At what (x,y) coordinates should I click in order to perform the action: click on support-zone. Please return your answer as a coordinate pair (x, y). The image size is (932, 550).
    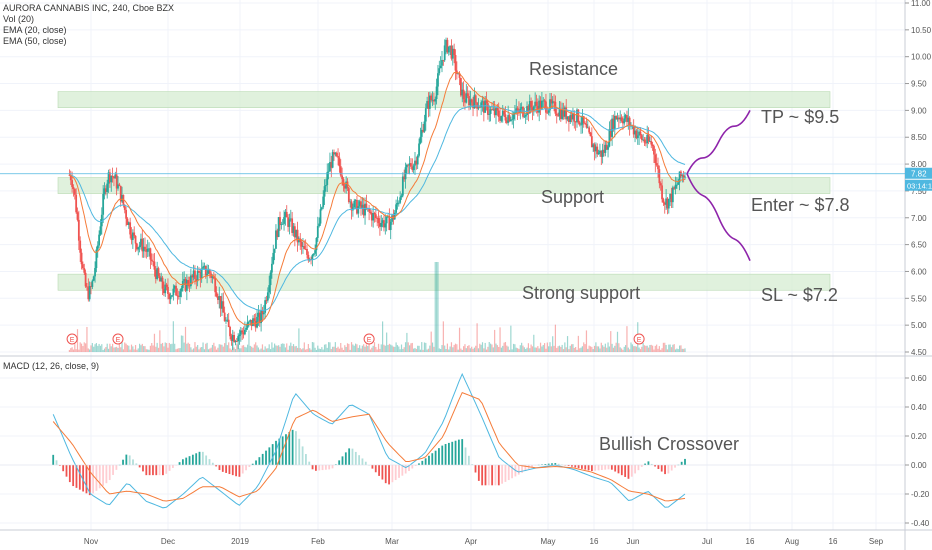
    Looking at the image, I should click on (444, 185).